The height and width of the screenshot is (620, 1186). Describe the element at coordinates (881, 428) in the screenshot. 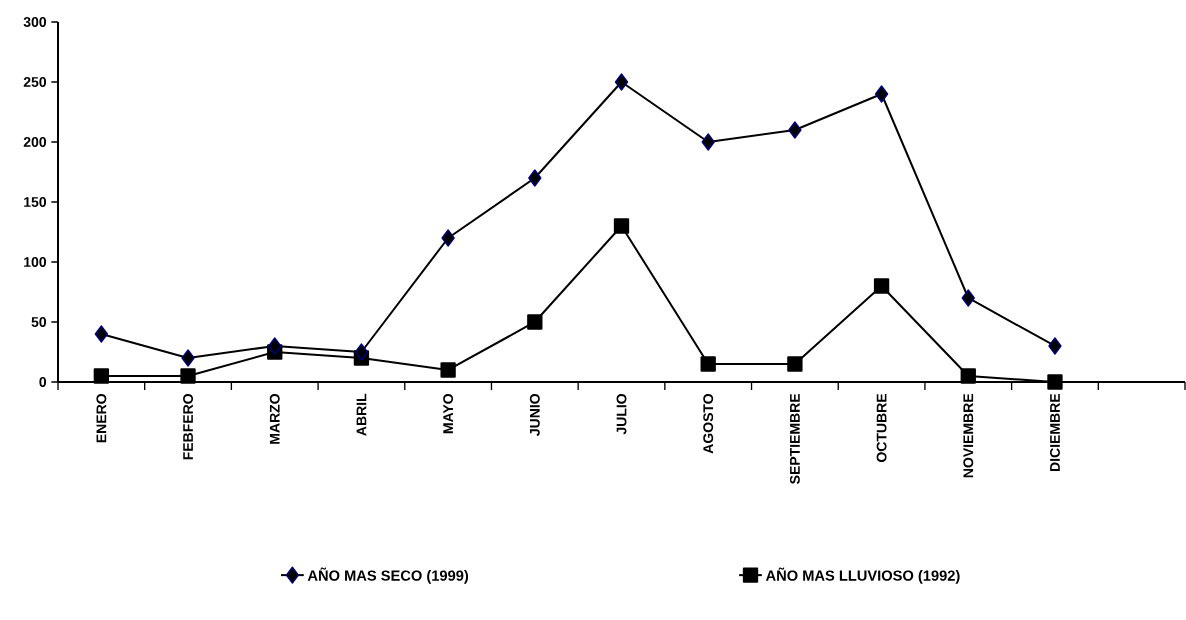

I see `x-tick-label: OCTUBRE` at that location.